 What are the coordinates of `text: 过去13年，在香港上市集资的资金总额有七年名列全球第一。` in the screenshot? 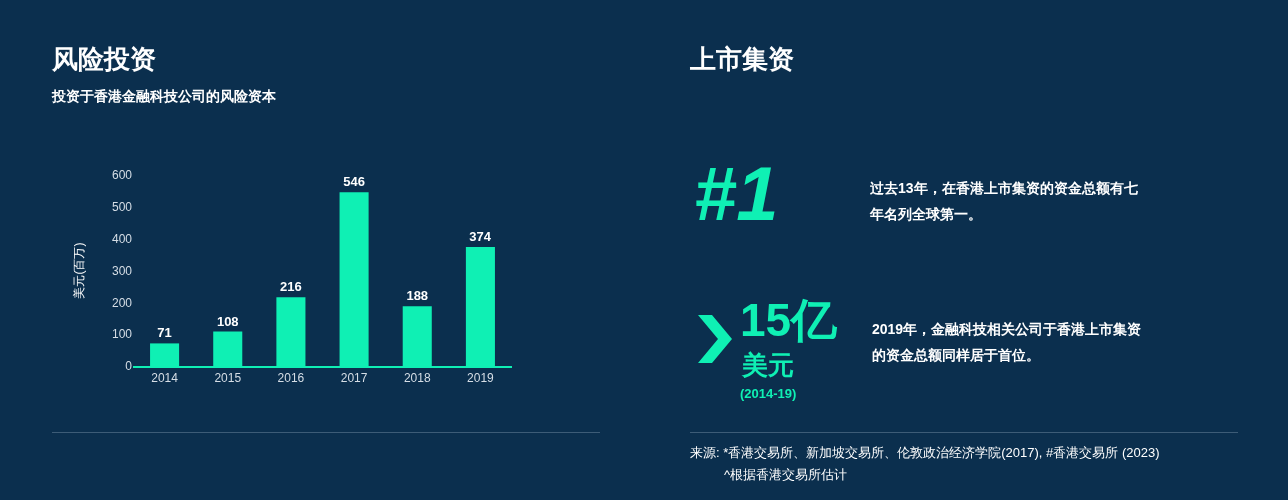 It's located at (1004, 201).